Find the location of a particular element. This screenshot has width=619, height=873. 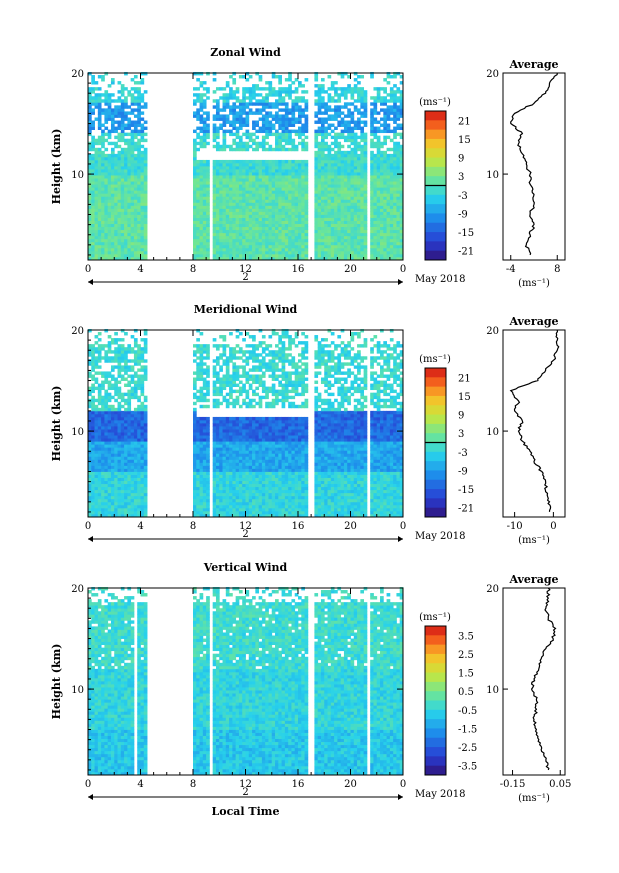

colorbar-tick-label: 3 is located at coordinates (461, 177).